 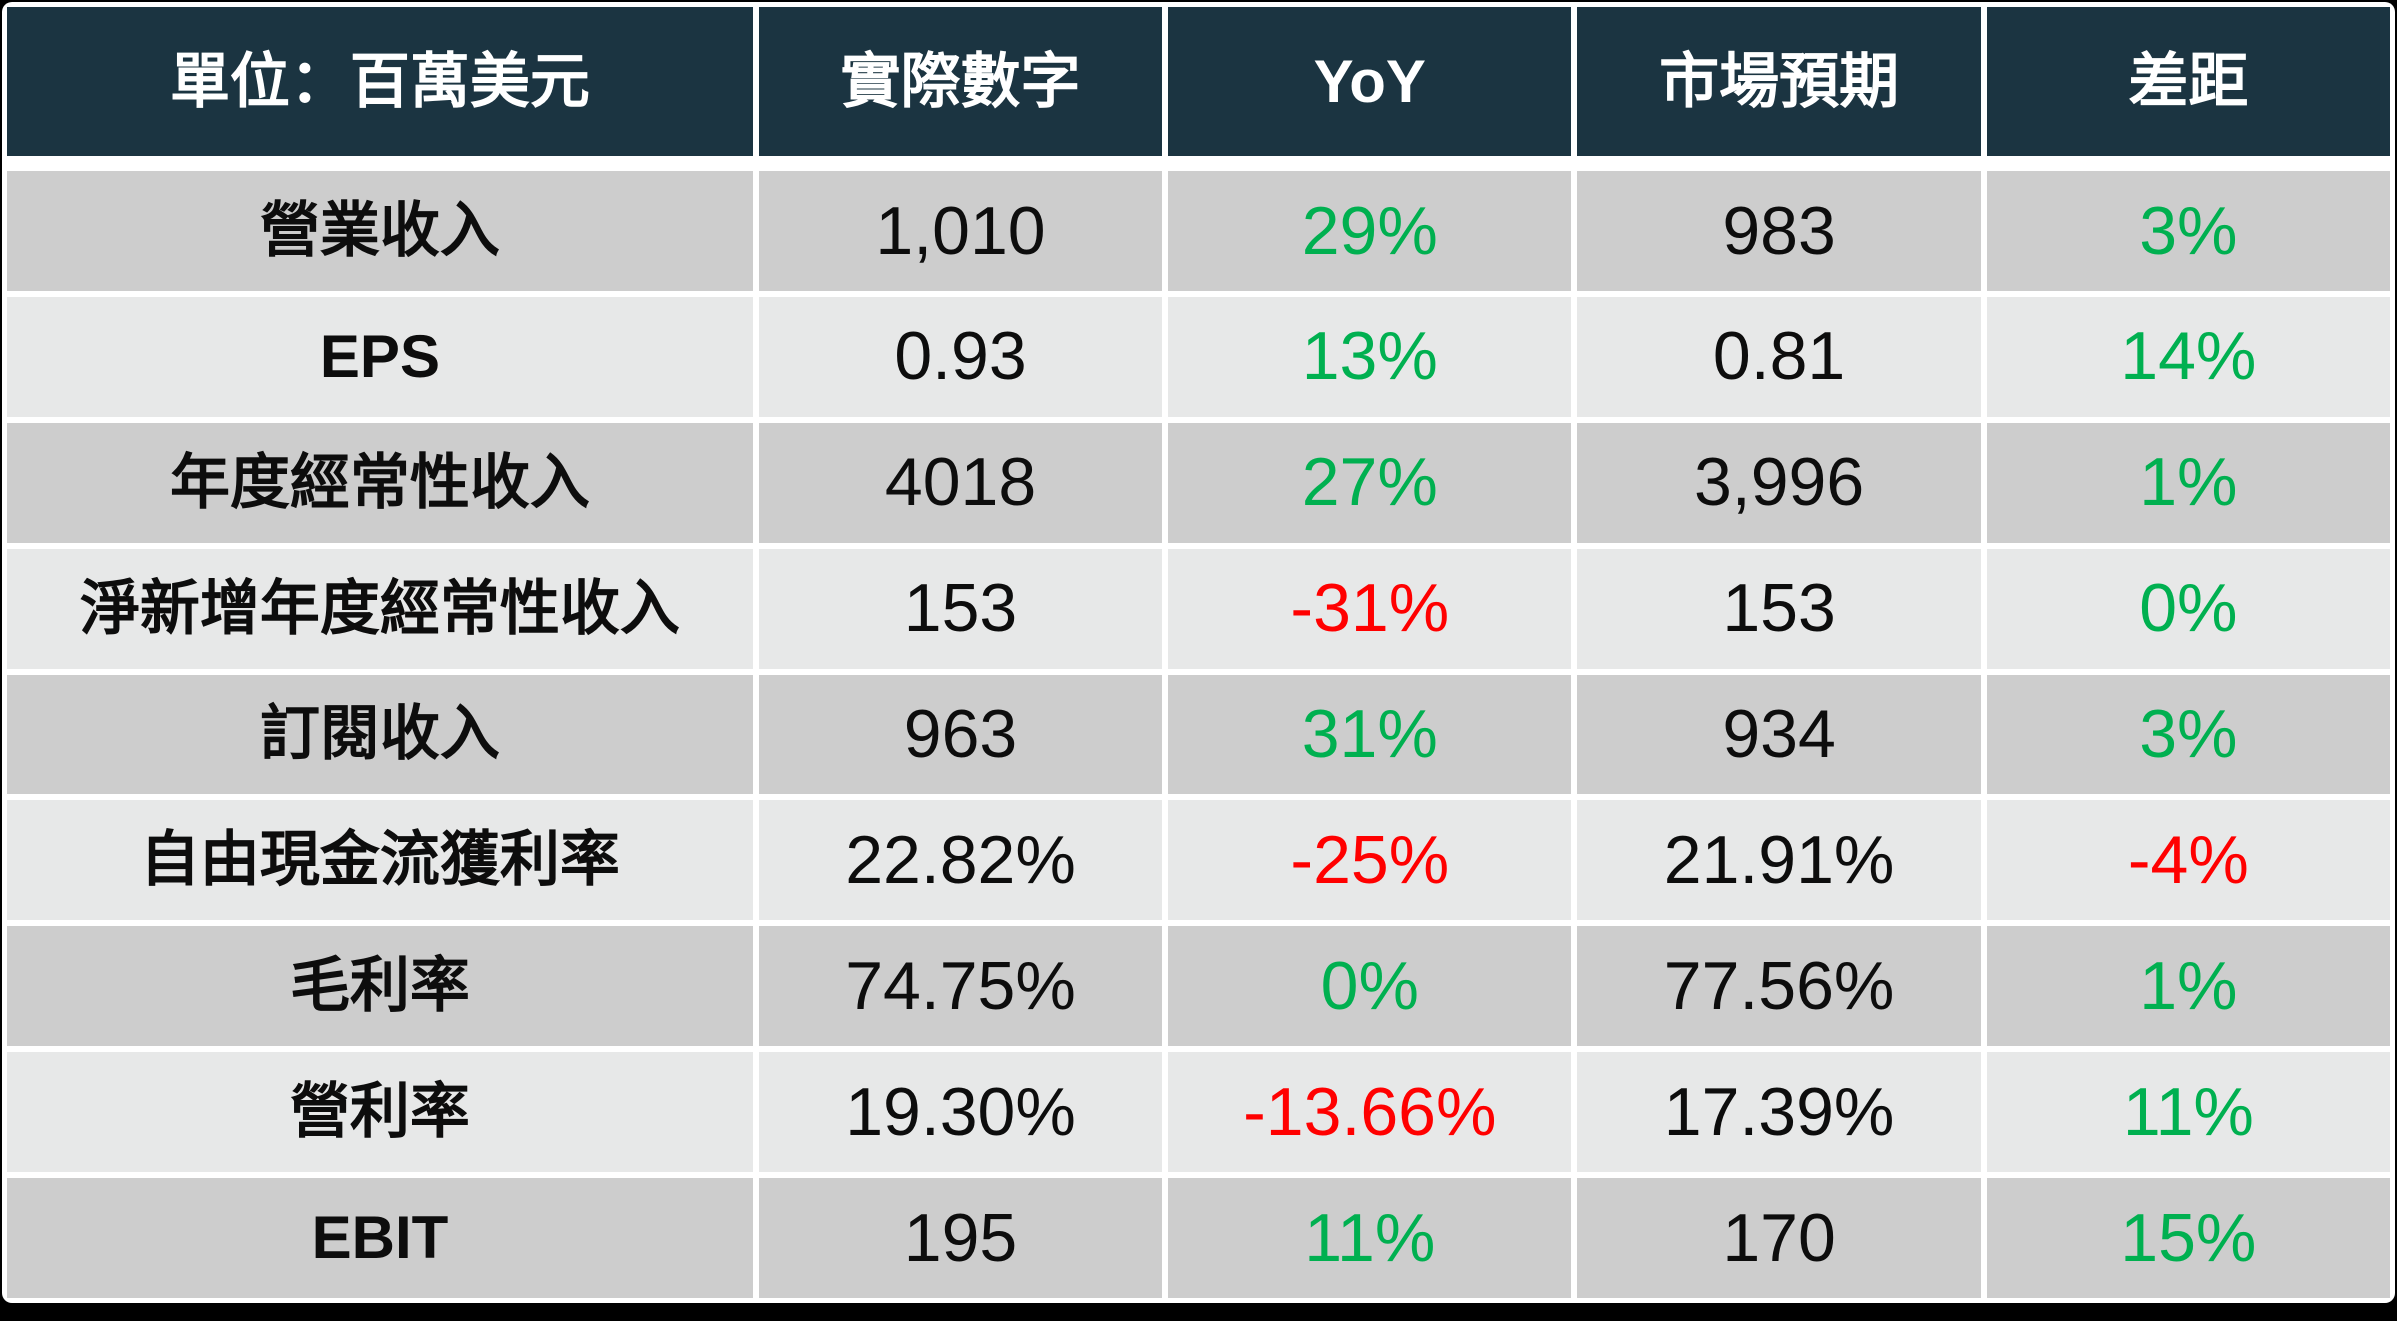 I want to click on cell-expected: 170, so click(x=1779, y=1238).